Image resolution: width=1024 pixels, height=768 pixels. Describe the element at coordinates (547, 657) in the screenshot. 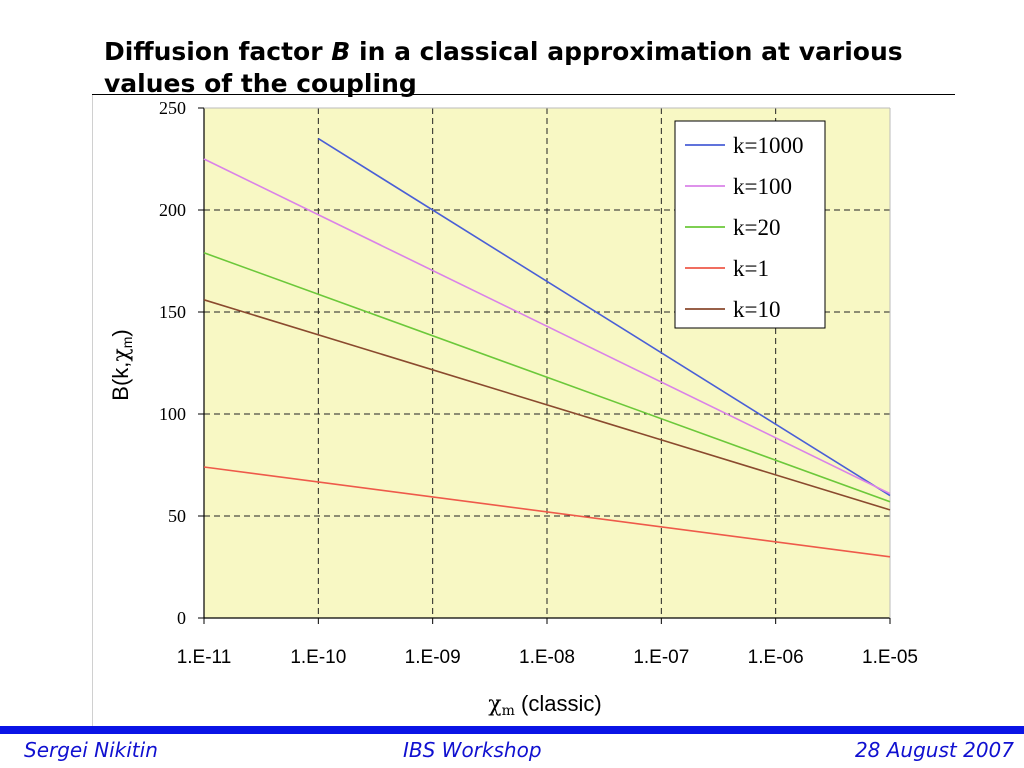

I see `x-tick-label: 1.E-08` at that location.